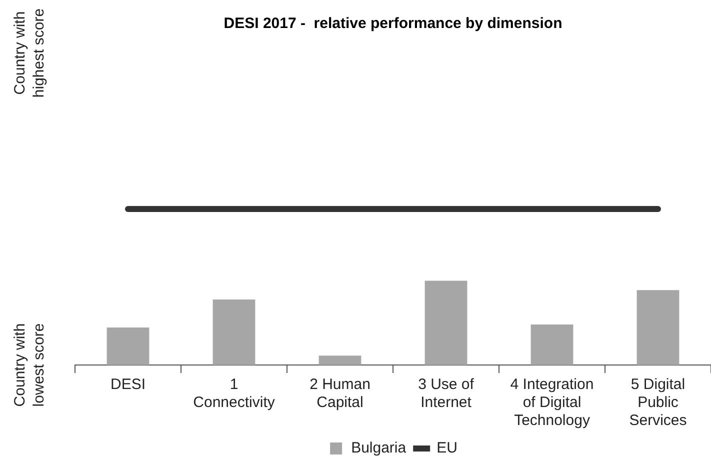 This screenshot has height=466, width=711. What do you see at coordinates (446, 394) in the screenshot?
I see `x-tick-label: 3 Use of Internet` at bounding box center [446, 394].